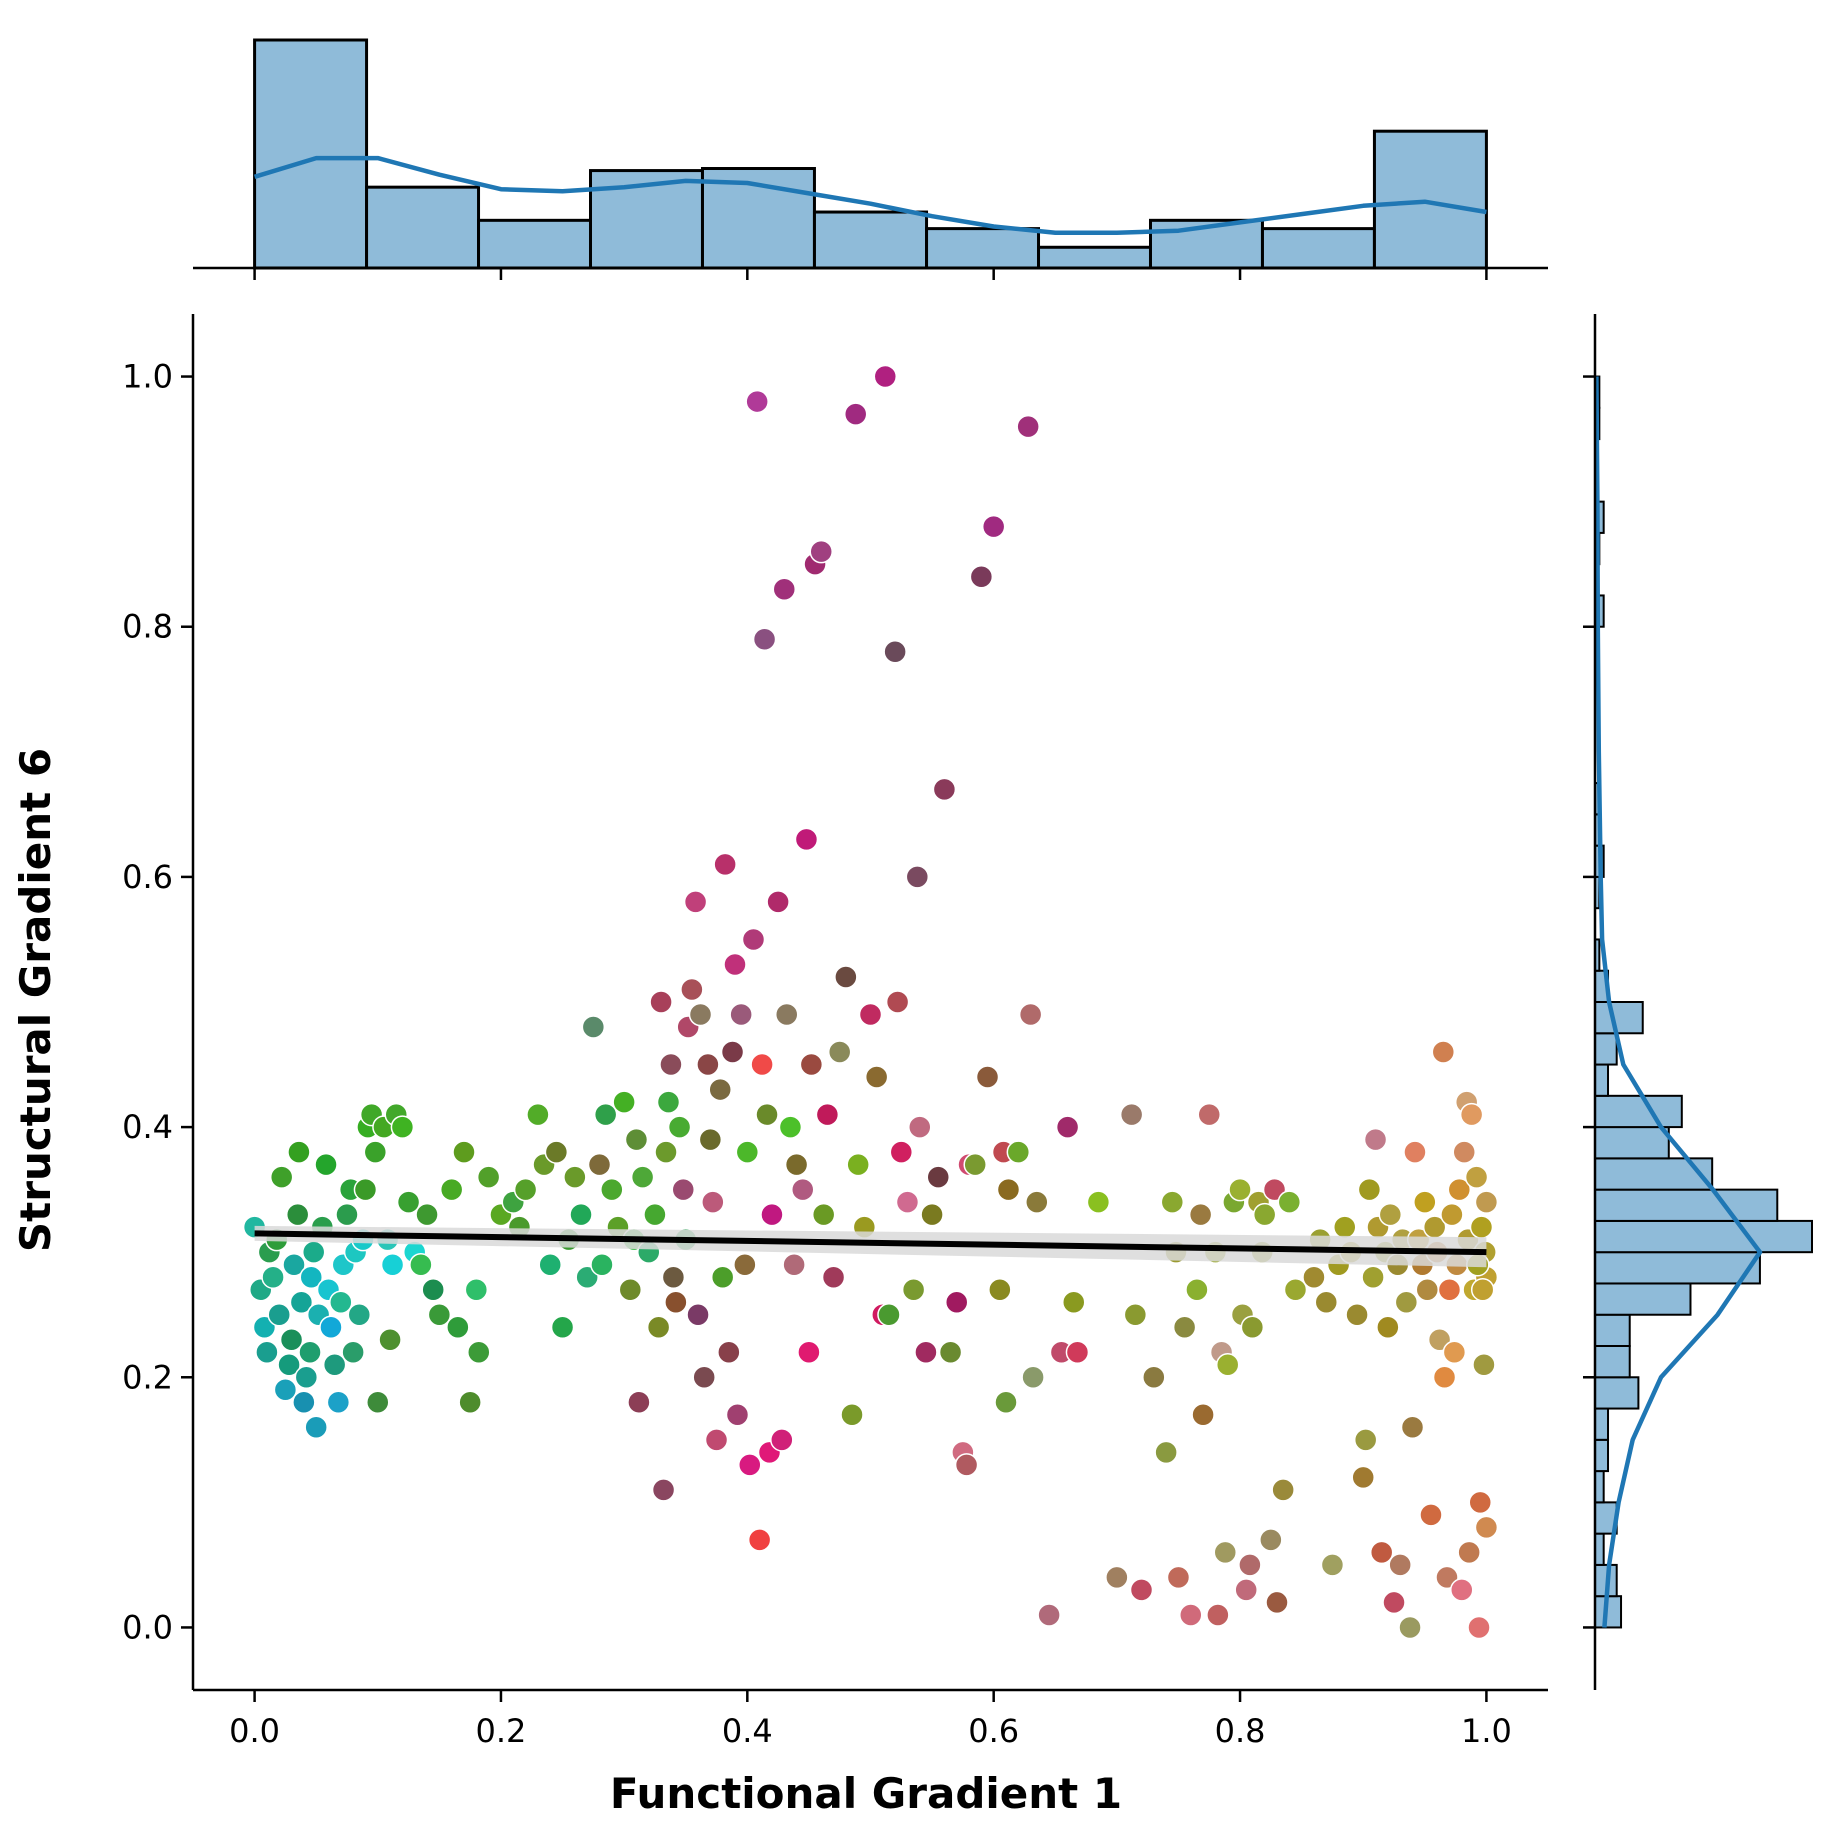 The width and height of the screenshot is (1834, 1839). Describe the element at coordinates (1486, 1731) in the screenshot. I see `x-tick-label: 1.0` at that location.